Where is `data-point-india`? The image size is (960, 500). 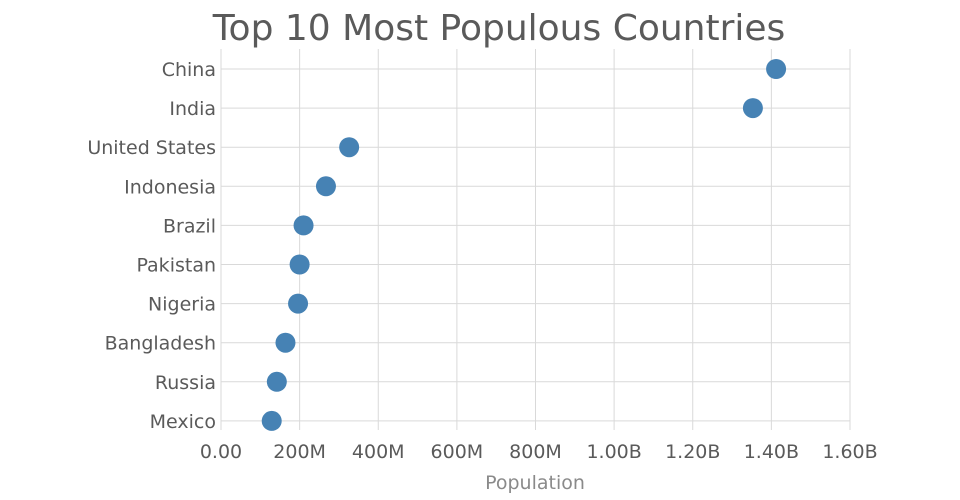
data-point-india is located at coordinates (752, 108).